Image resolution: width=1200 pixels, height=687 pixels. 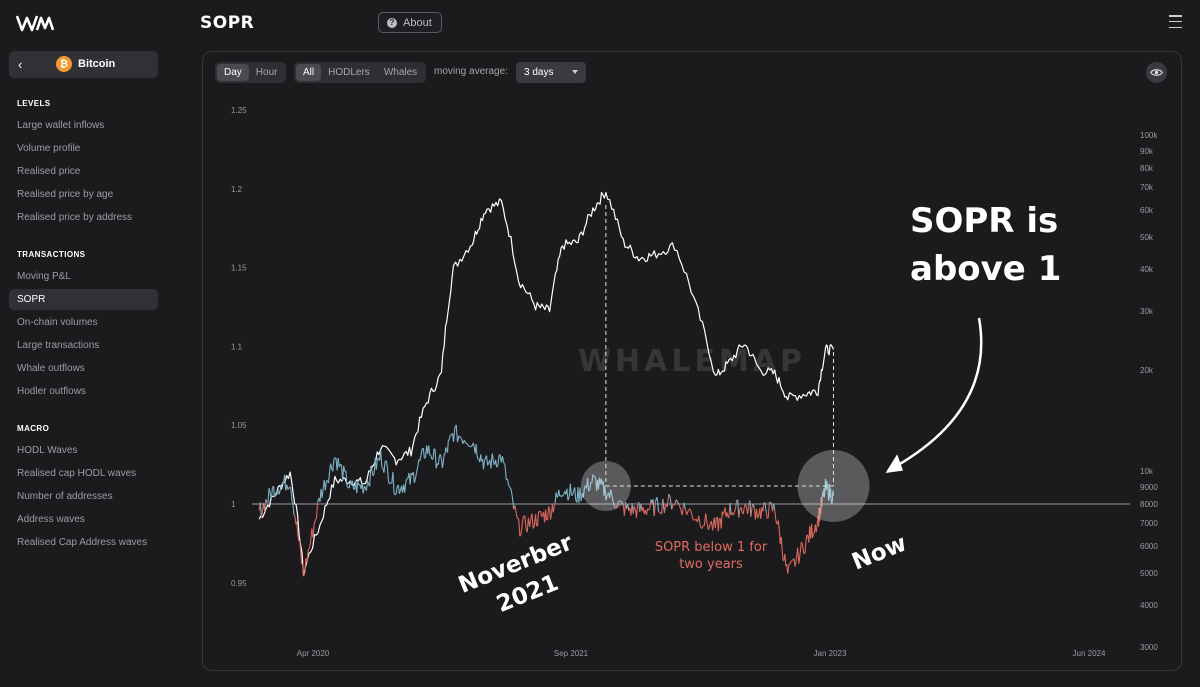 What do you see at coordinates (1089, 653) in the screenshot?
I see `x-tick-label: Jun 2024` at bounding box center [1089, 653].